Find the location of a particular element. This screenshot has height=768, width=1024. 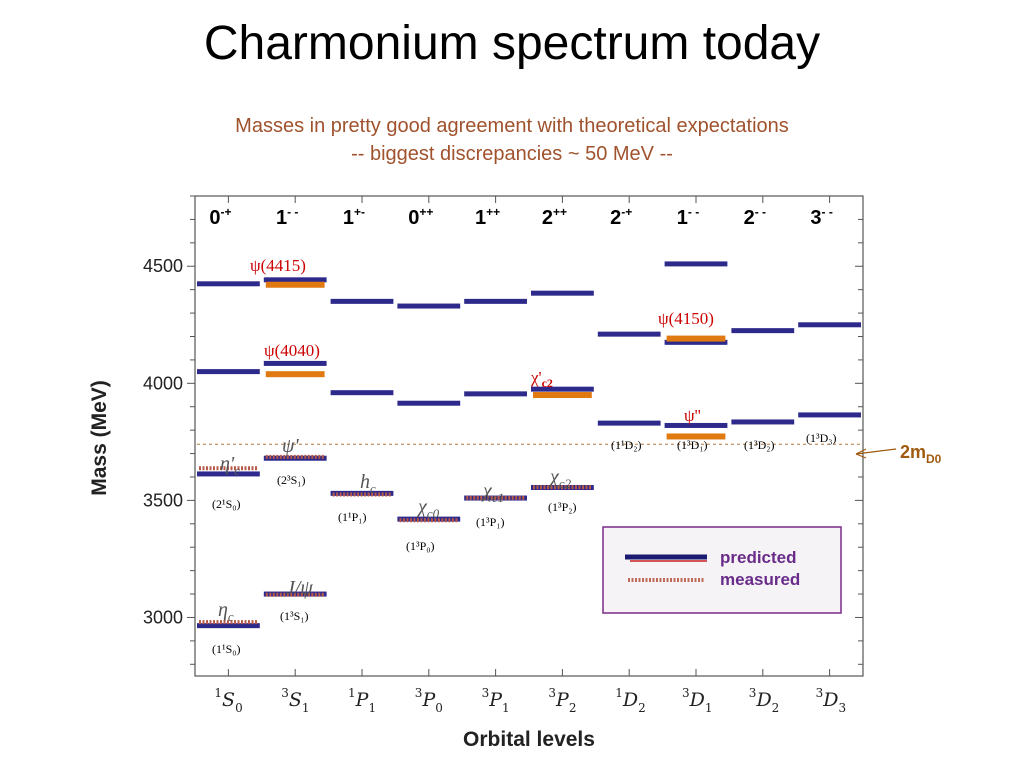

eta-c-prime-symbol: η'c is located at coordinates (230, 465).